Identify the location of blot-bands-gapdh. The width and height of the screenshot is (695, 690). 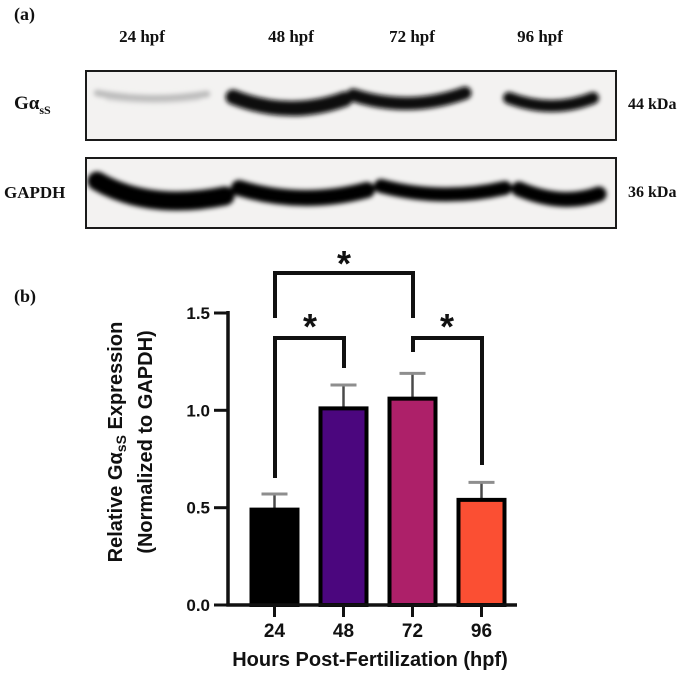
(347, 191).